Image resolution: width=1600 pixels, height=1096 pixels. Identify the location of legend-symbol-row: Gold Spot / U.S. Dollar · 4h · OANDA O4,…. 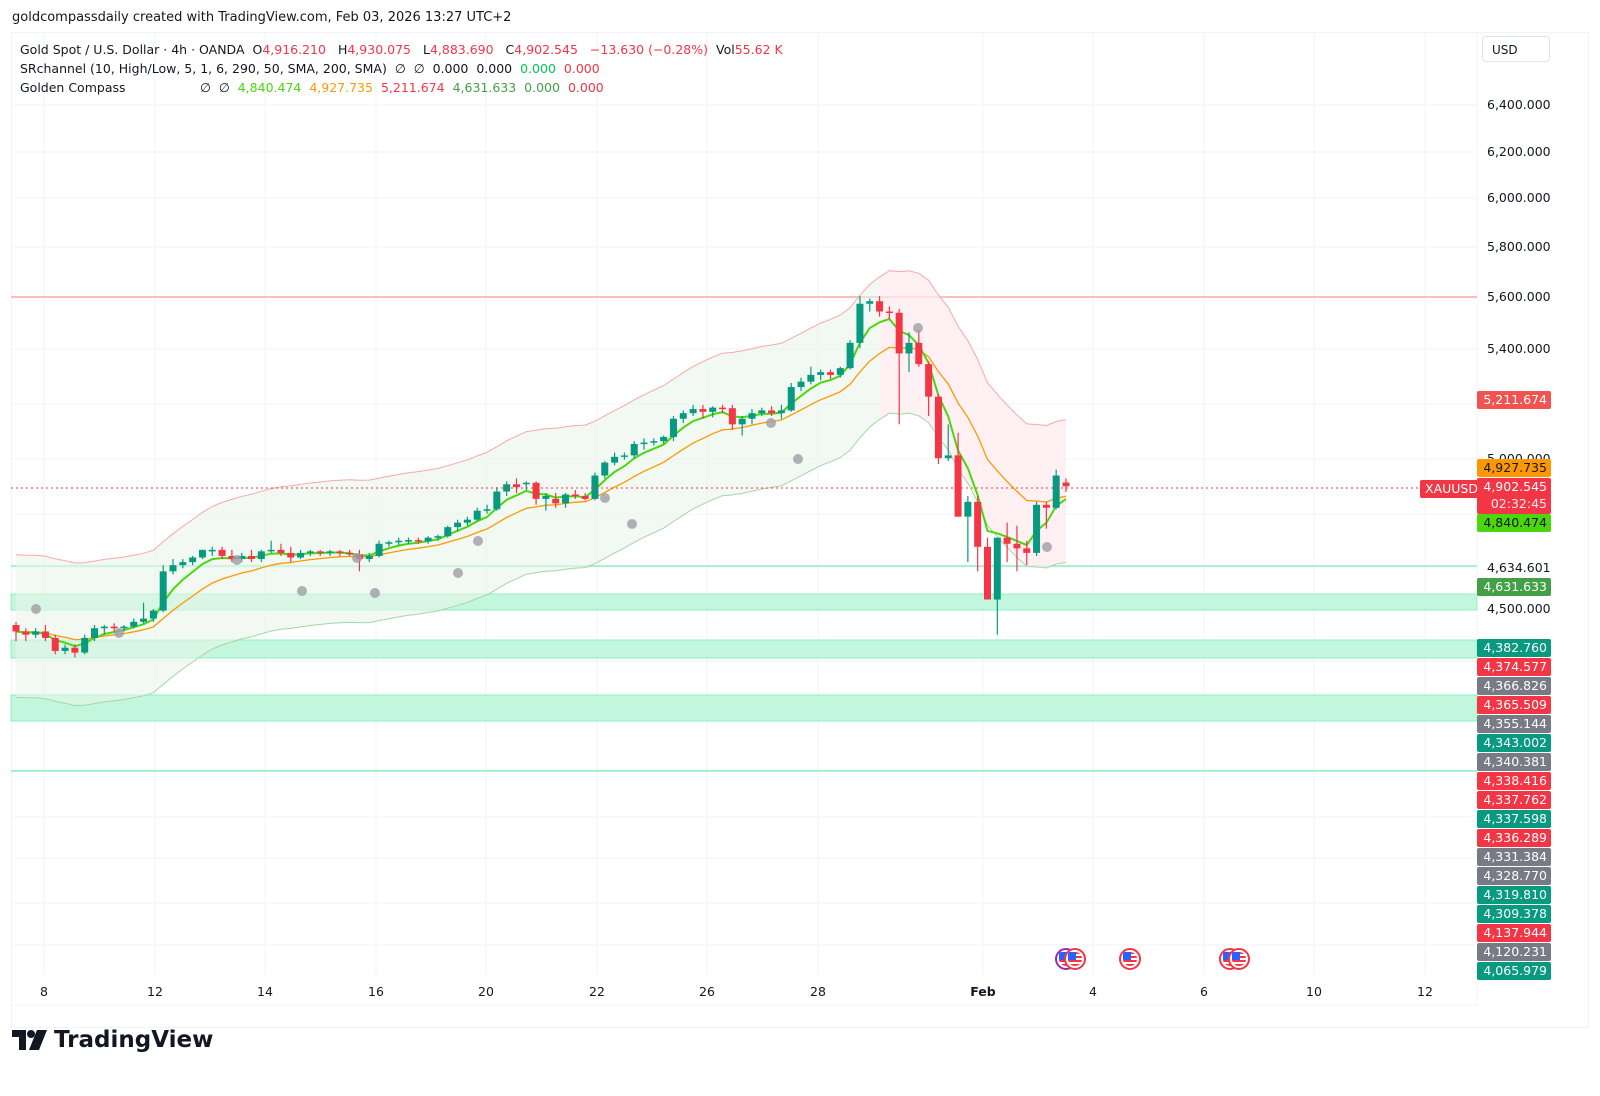
(405, 49).